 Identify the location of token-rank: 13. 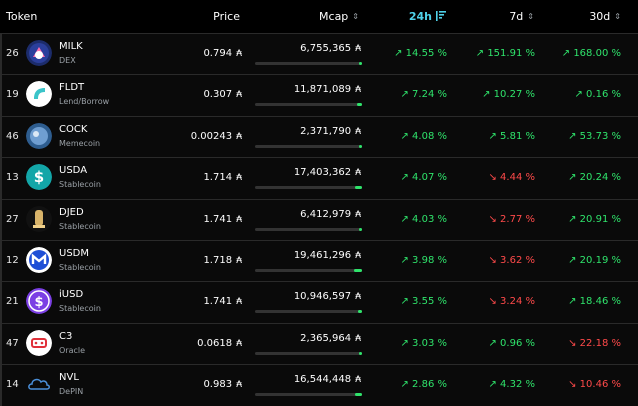
(12, 178).